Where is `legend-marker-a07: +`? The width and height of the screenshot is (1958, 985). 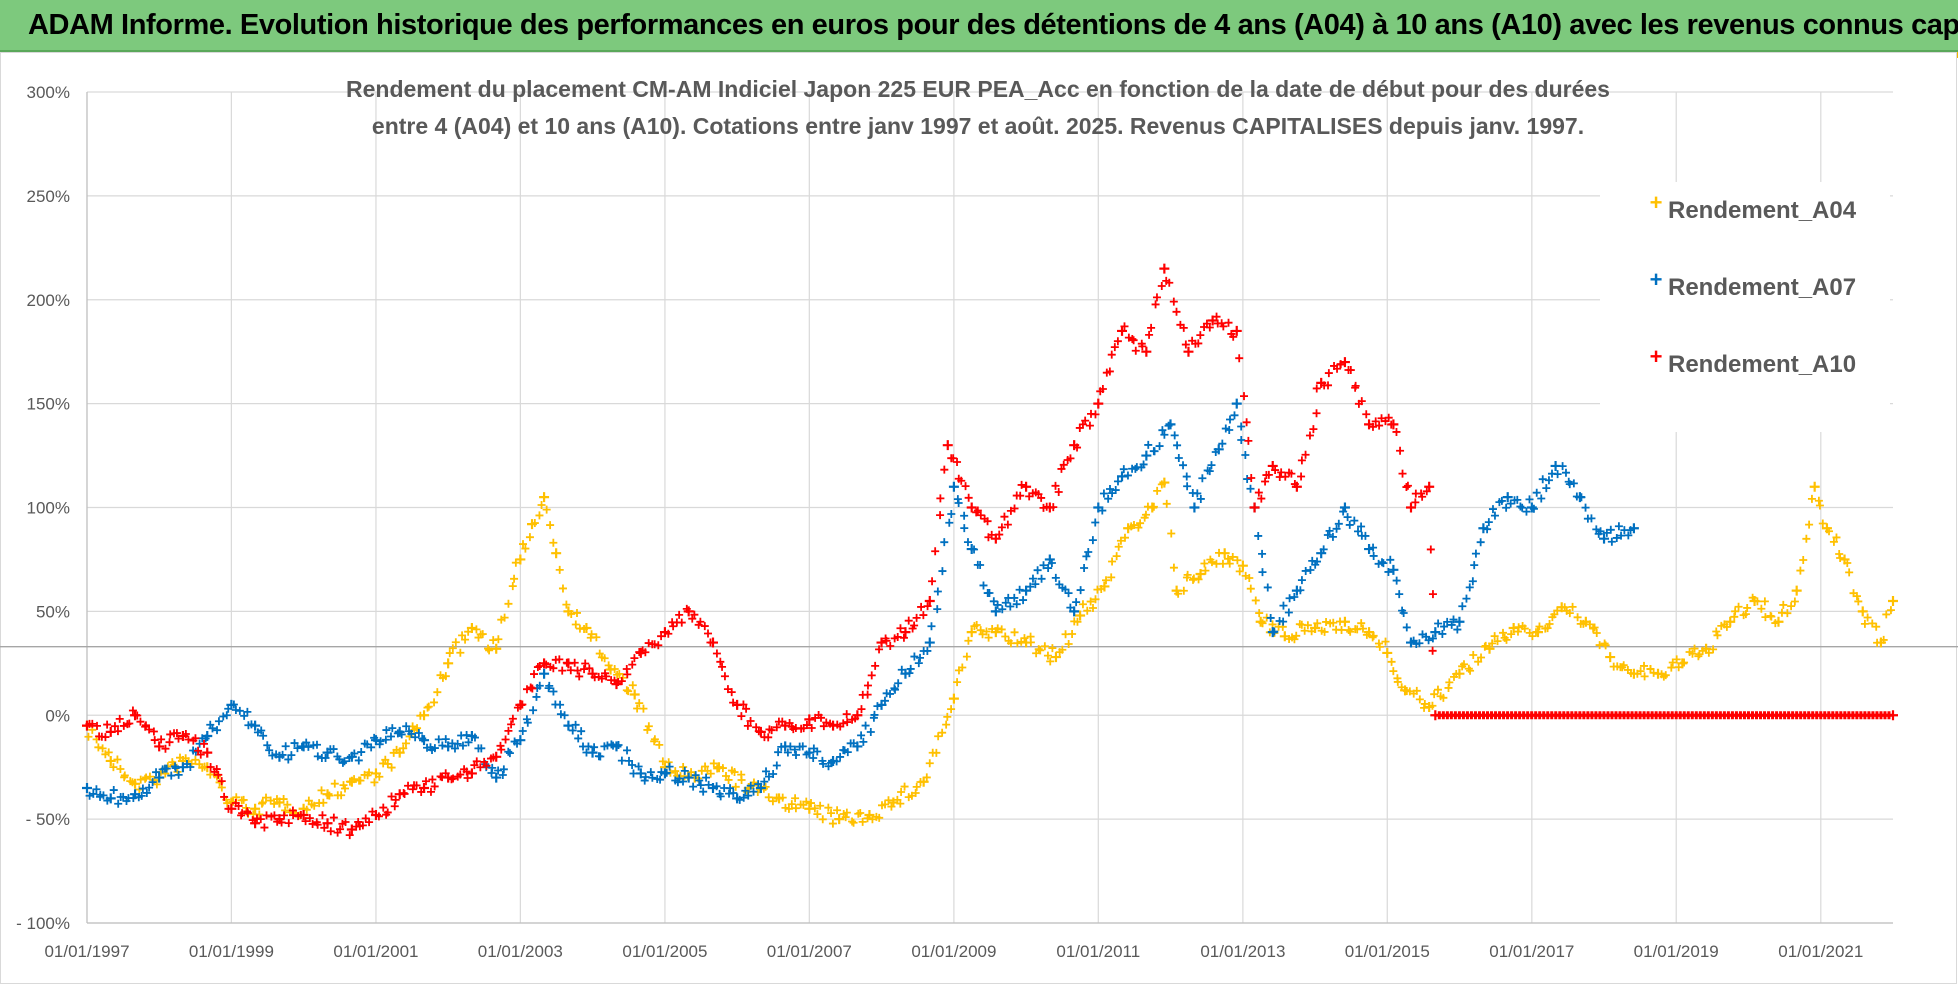 legend-marker-a07: + is located at coordinates (1656, 279).